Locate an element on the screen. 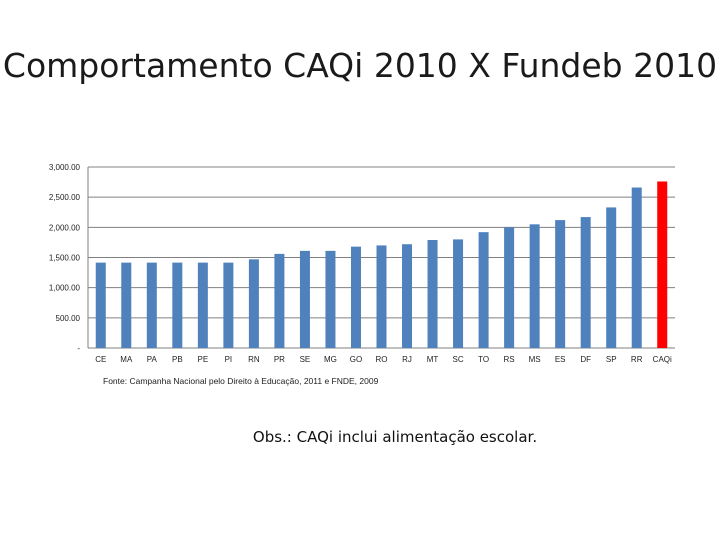 This screenshot has width=720, height=540. x-category-label: RN is located at coordinates (254, 359).